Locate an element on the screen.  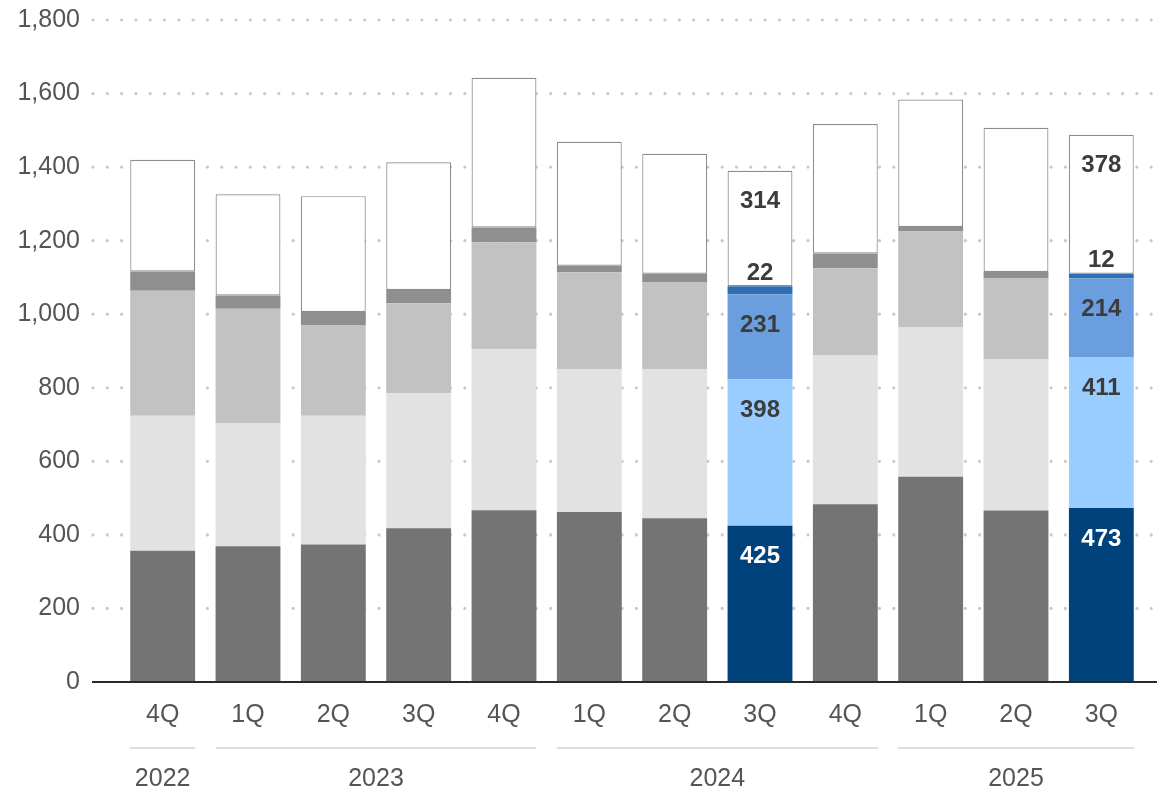
data-label: 12 is located at coordinates (1101, 259).